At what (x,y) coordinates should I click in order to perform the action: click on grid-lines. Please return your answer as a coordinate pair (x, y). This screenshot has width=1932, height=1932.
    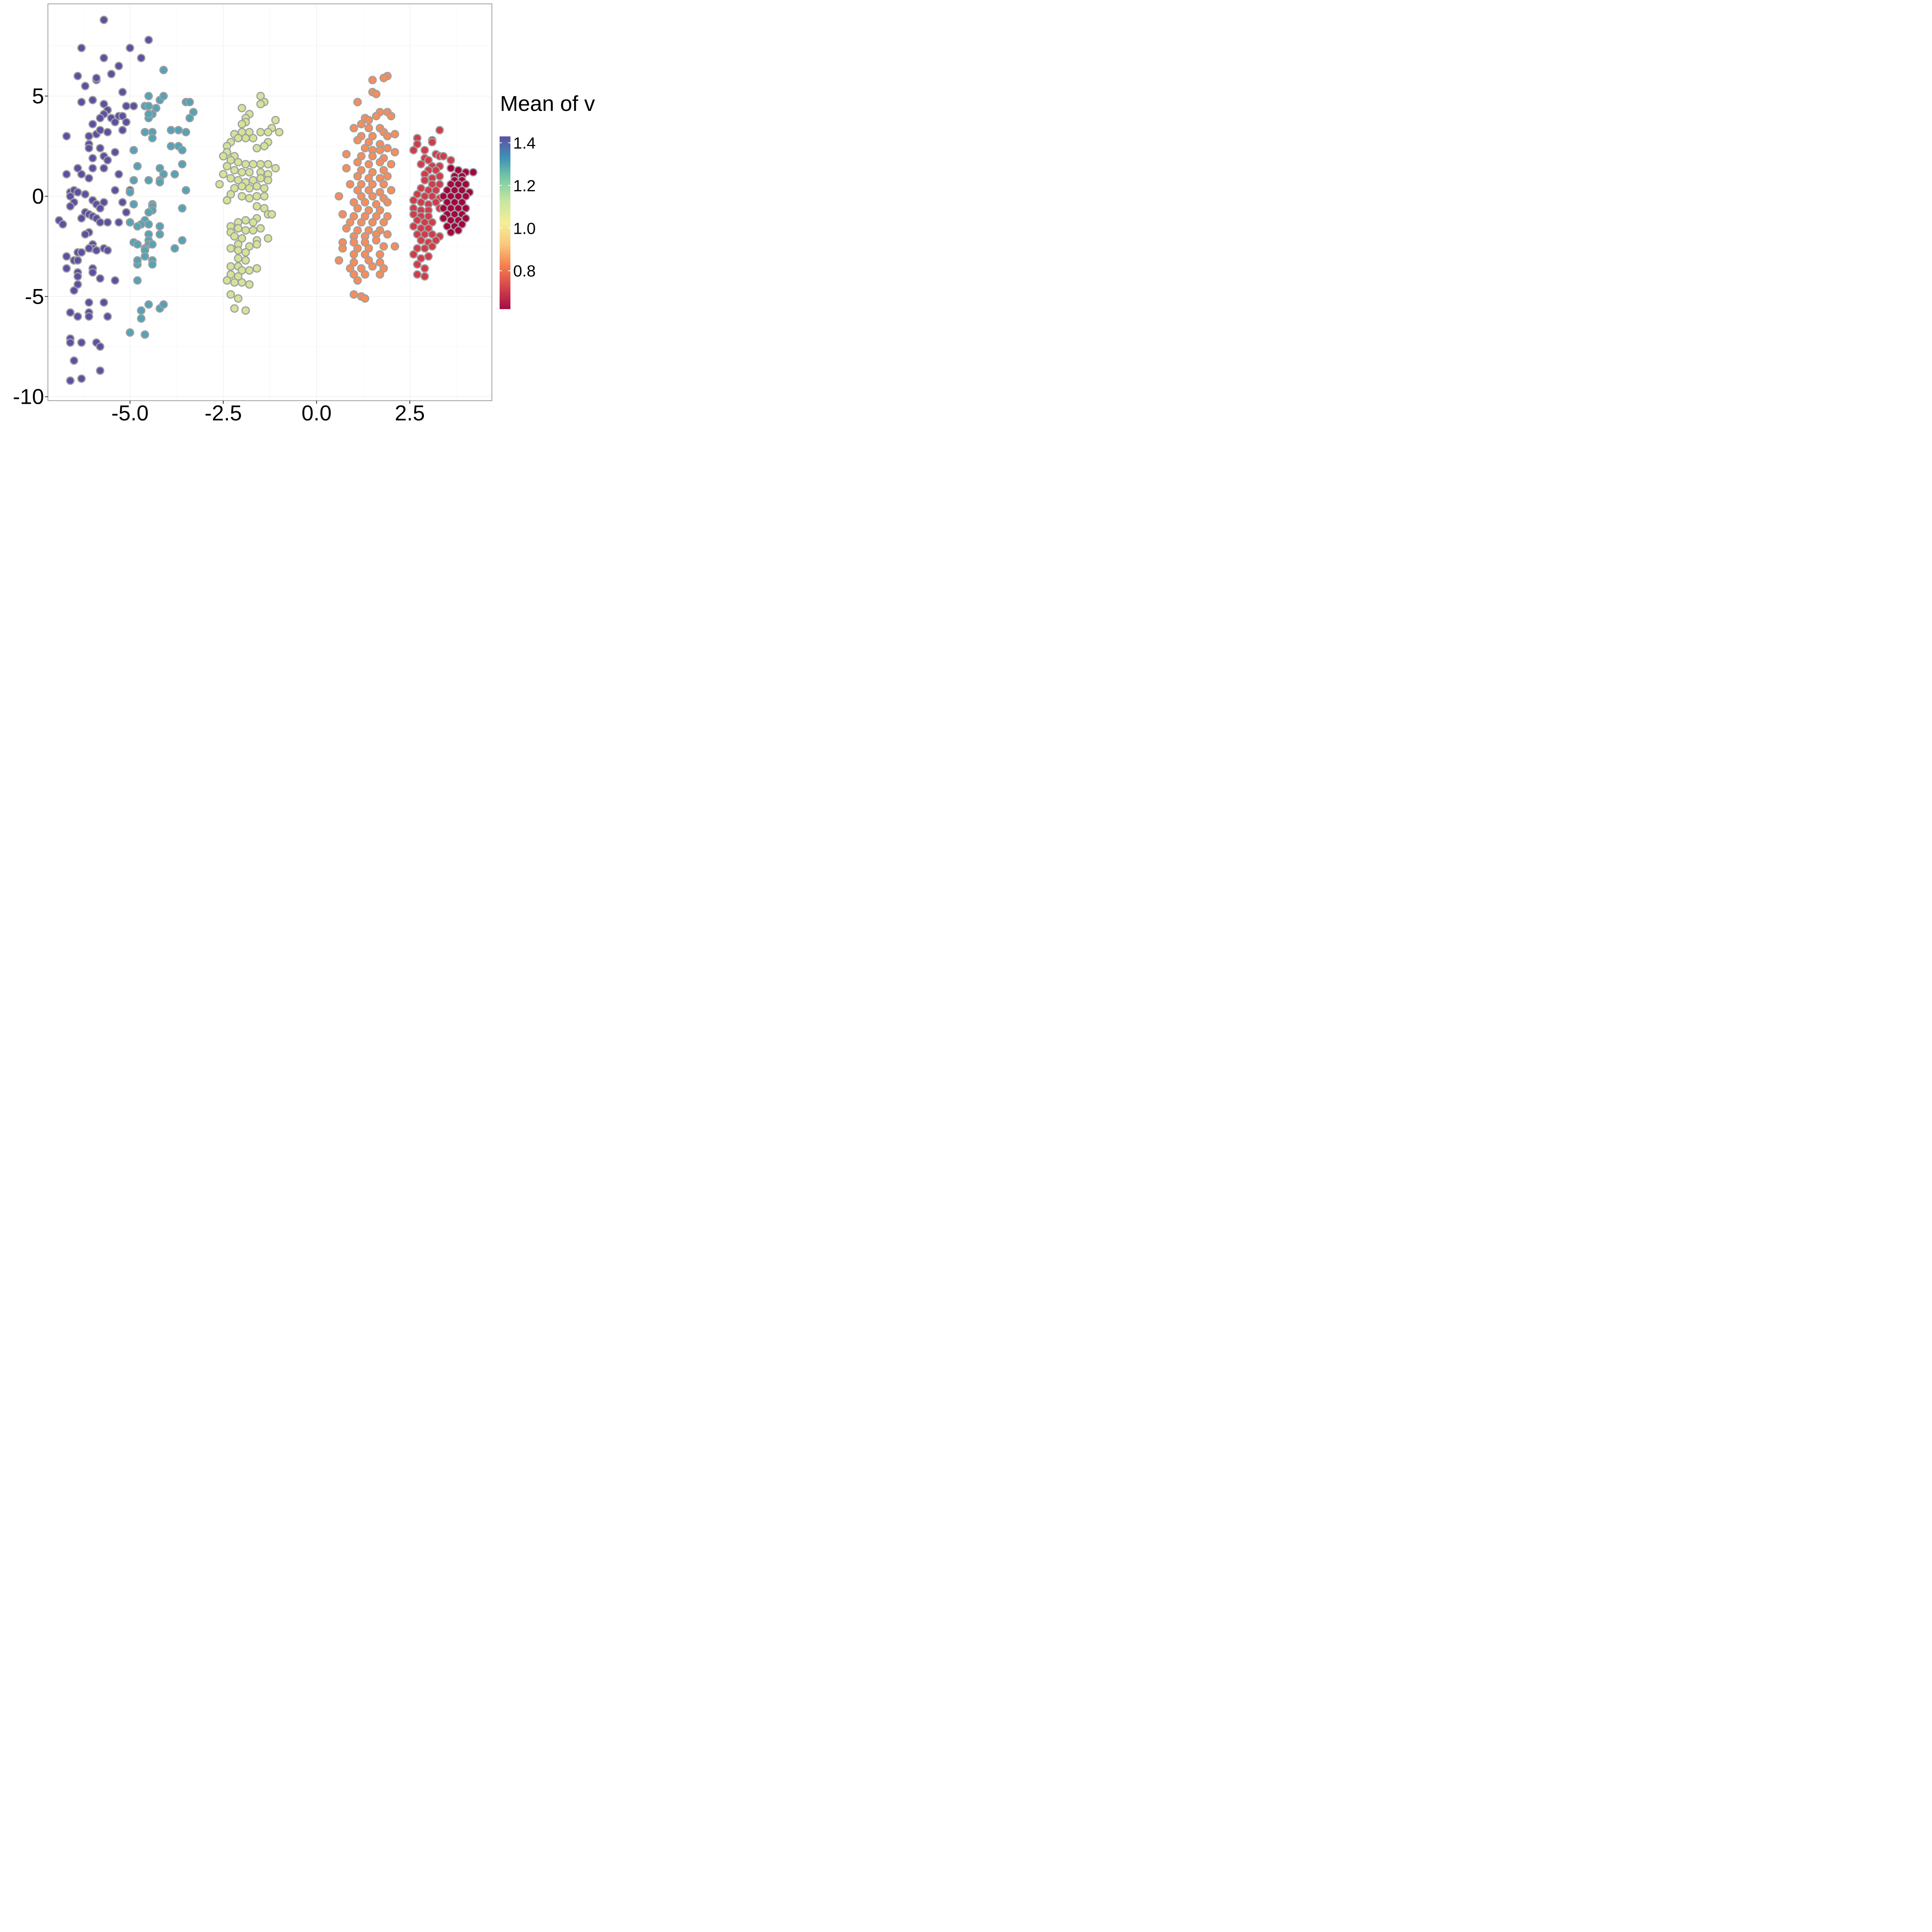
    Looking at the image, I should click on (270, 202).